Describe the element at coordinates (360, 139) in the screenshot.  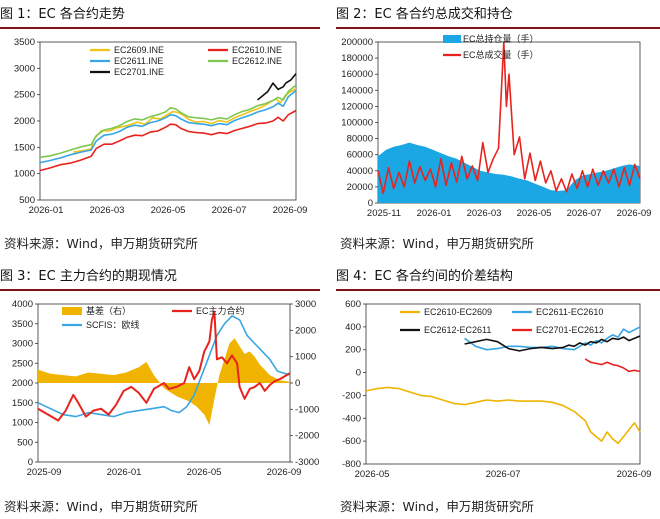
I see `y-tick-label-c2-4: 80000` at that location.